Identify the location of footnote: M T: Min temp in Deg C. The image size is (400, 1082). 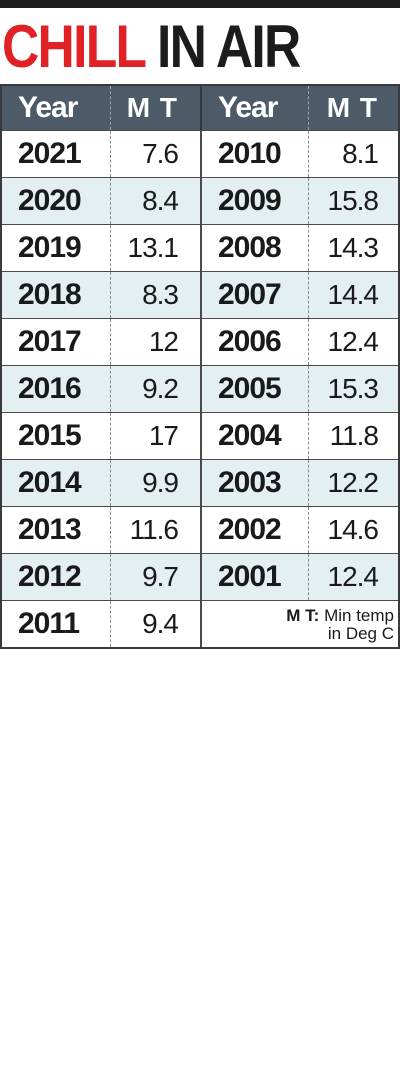
(300, 624).